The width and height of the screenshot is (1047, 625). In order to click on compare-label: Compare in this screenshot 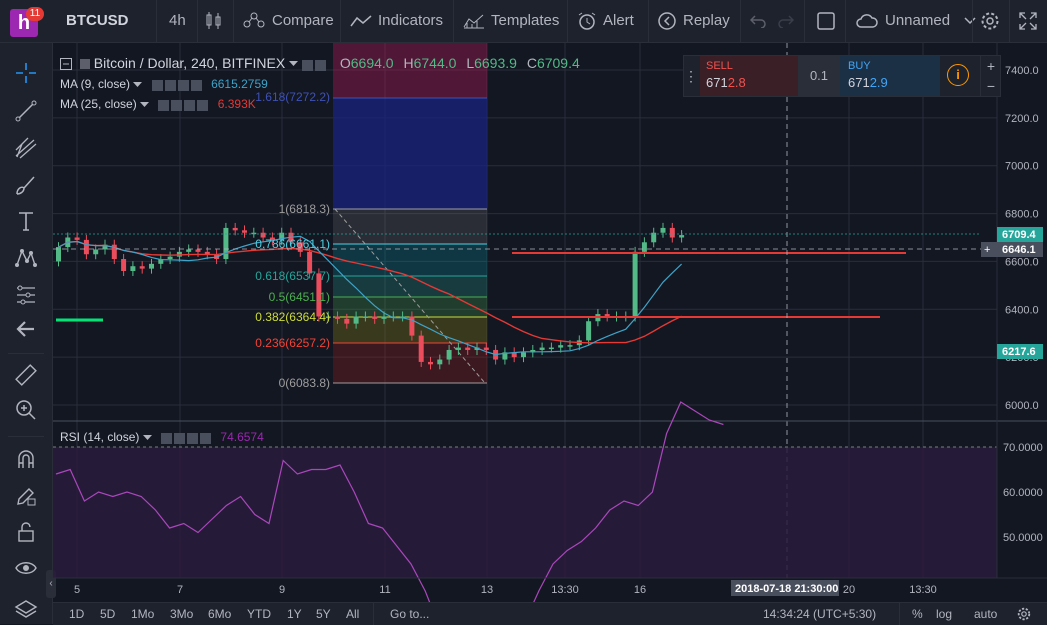, I will do `click(303, 20)`.